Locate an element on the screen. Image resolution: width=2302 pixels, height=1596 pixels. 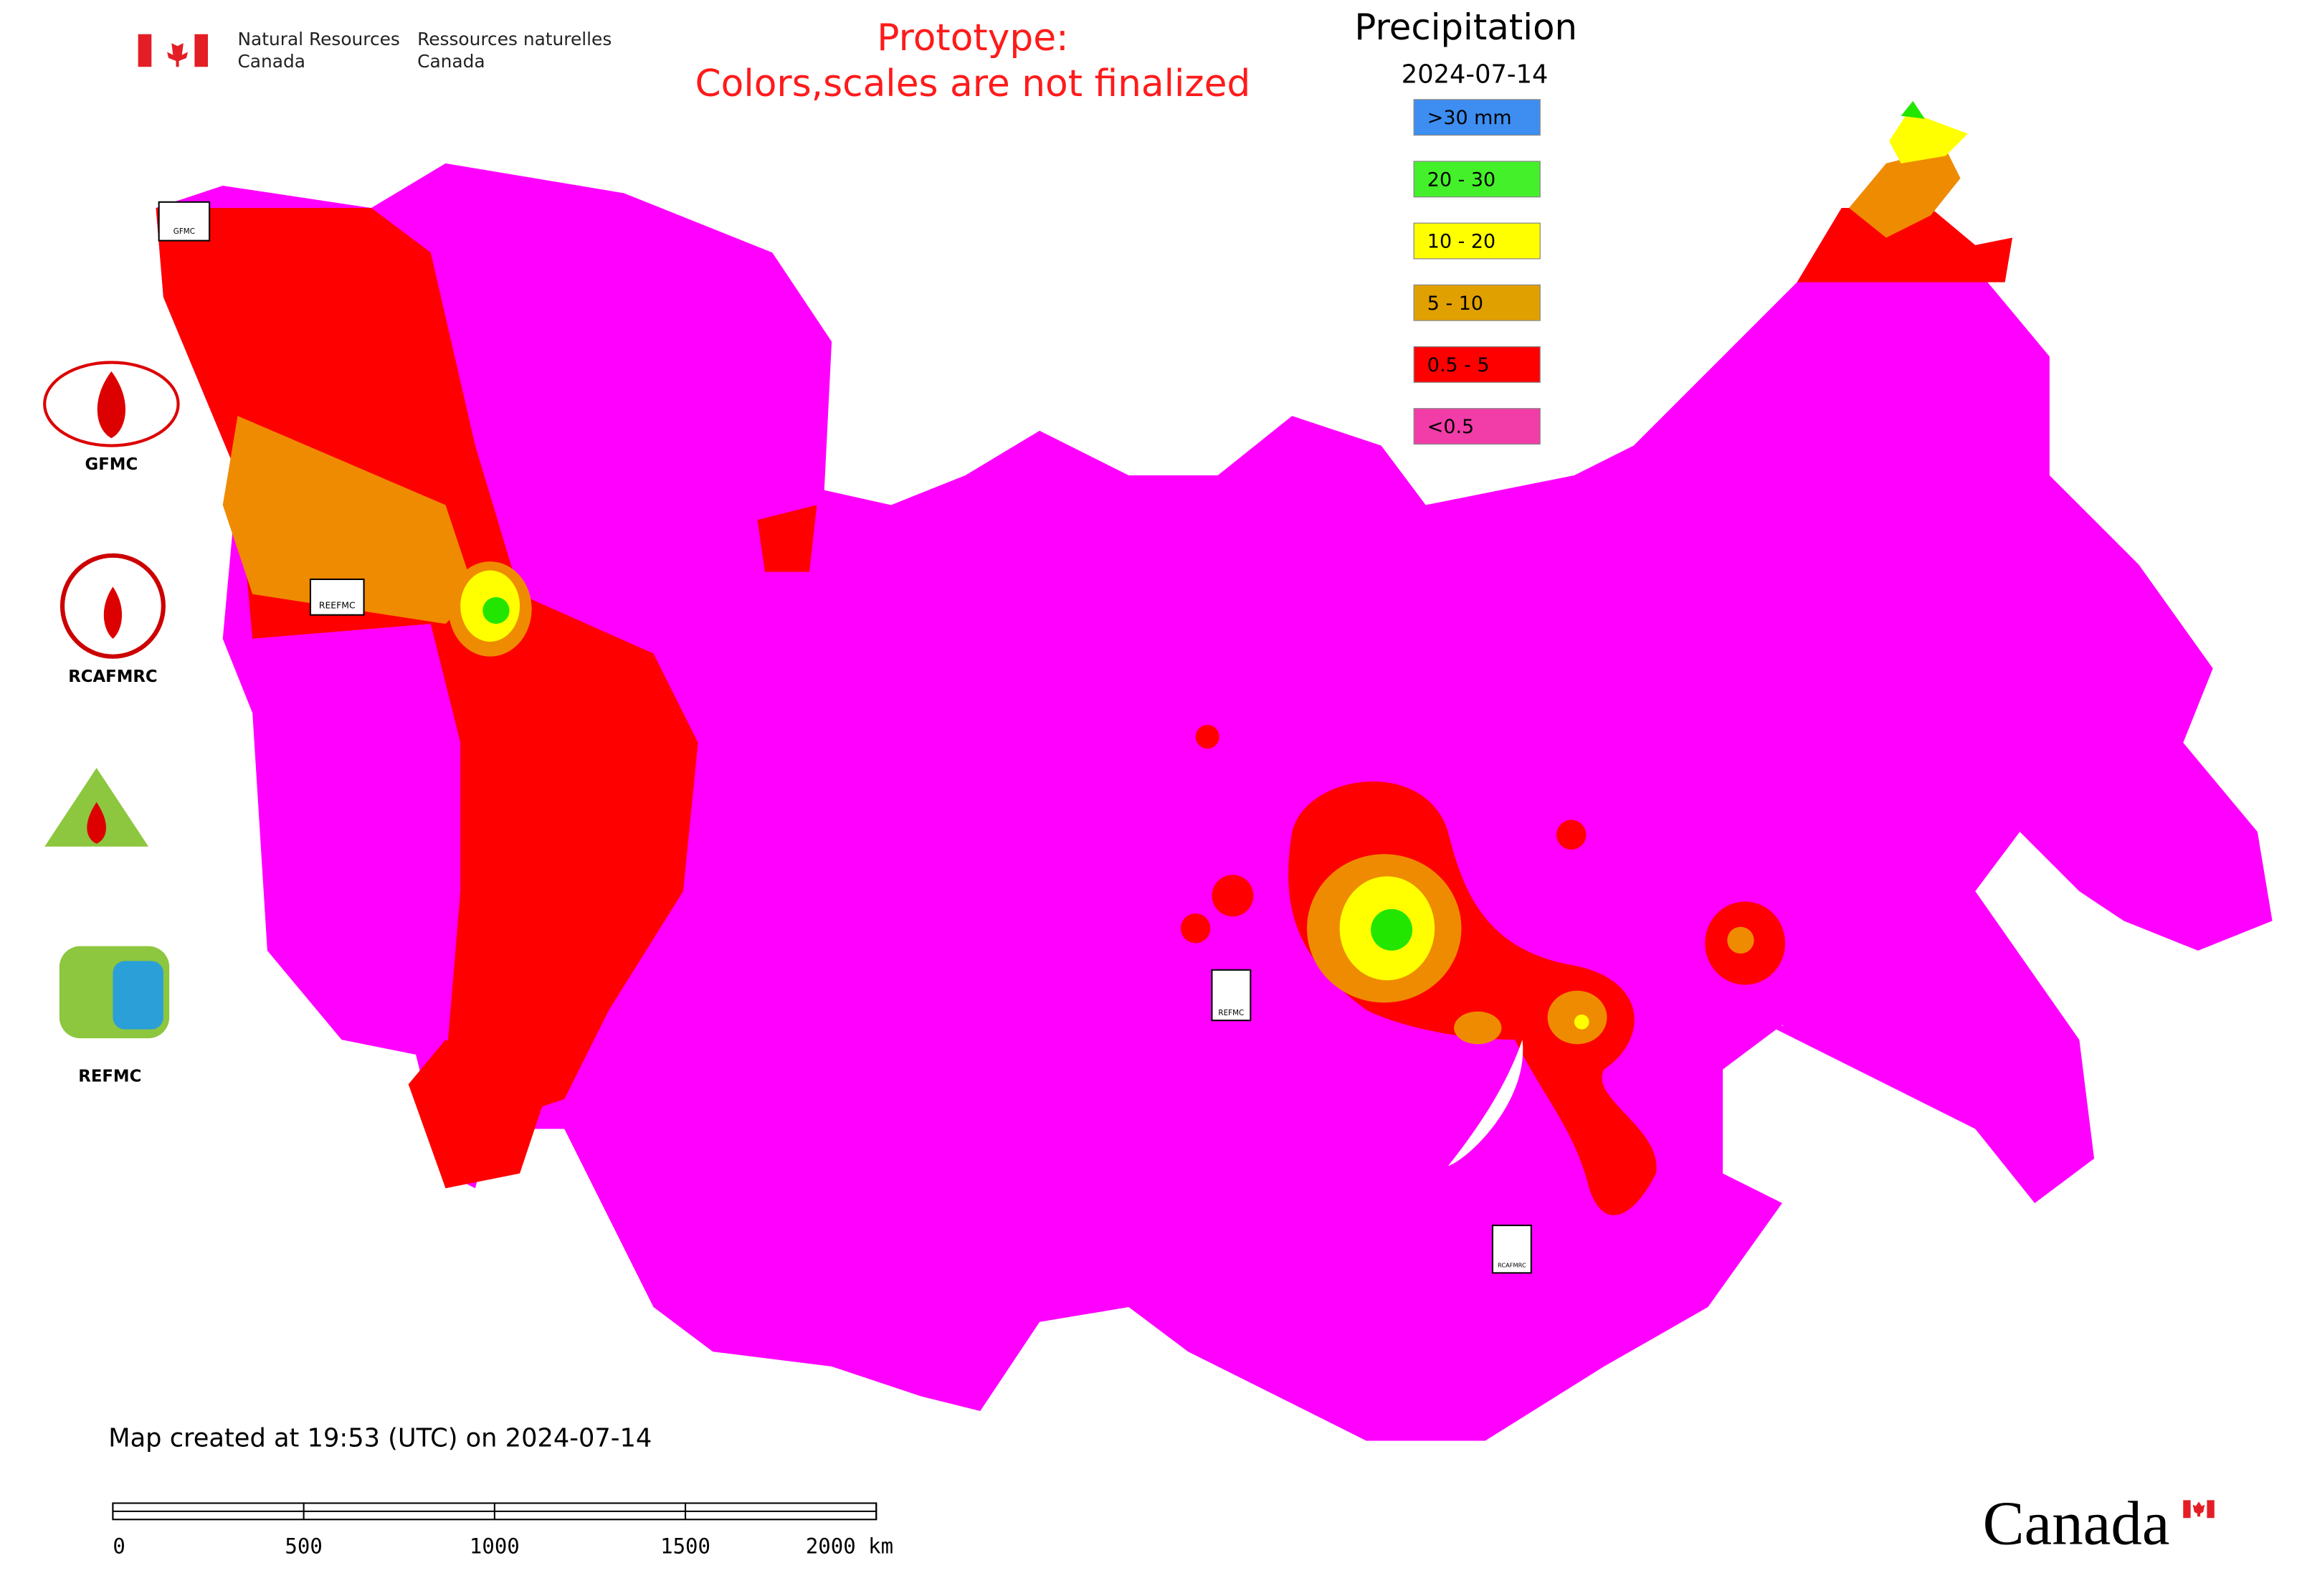
logo-gfmc is located at coordinates (112, 404).